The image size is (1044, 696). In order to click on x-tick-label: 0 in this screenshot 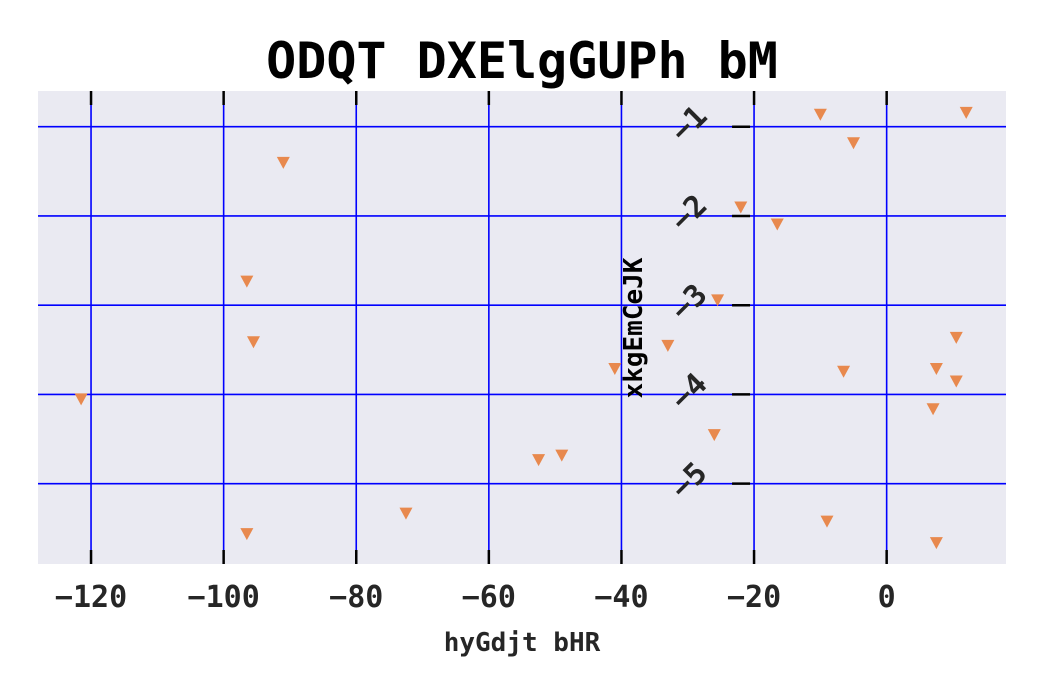, I will do `click(887, 597)`.